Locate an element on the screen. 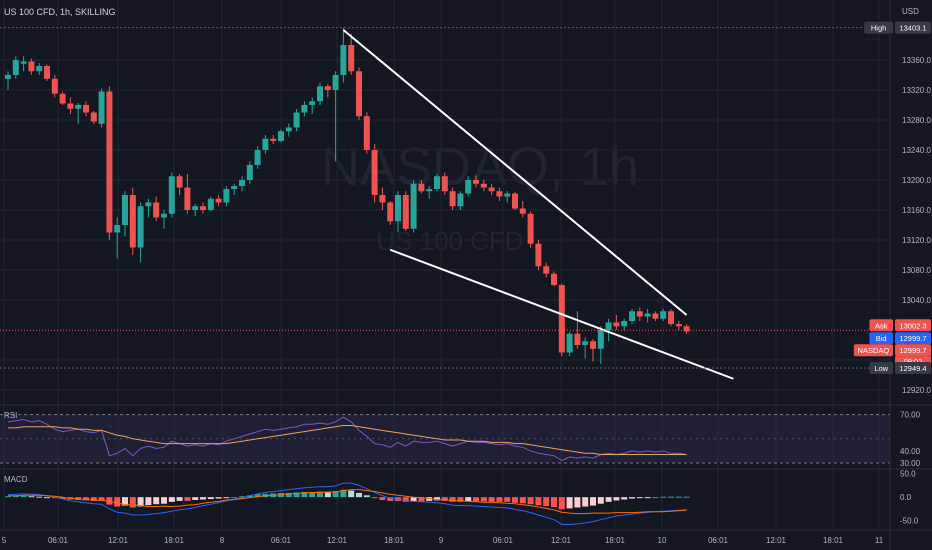 Image resolution: width=932 pixels, height=550 pixels. price-tick-label: 13120.0 is located at coordinates (916, 240).